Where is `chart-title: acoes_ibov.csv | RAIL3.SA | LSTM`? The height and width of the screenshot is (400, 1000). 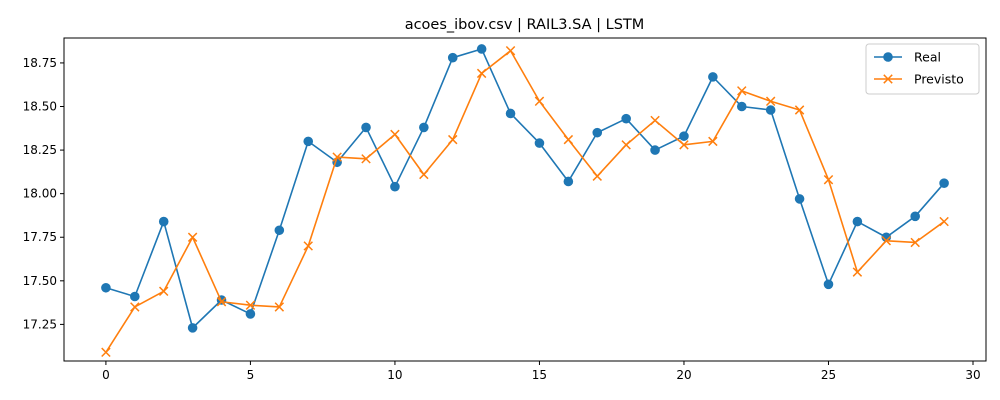 chart-title: acoes_ibov.csv | RAIL3.SA | LSTM is located at coordinates (525, 25).